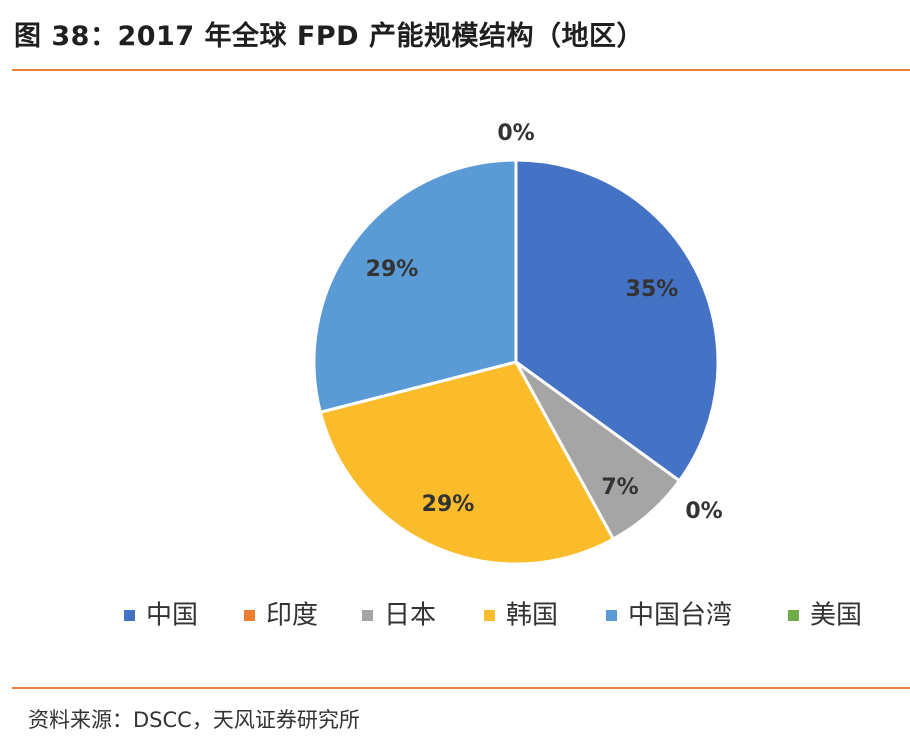 The image size is (910, 744). What do you see at coordinates (448, 504) in the screenshot?
I see `data-label-4: 29%` at bounding box center [448, 504].